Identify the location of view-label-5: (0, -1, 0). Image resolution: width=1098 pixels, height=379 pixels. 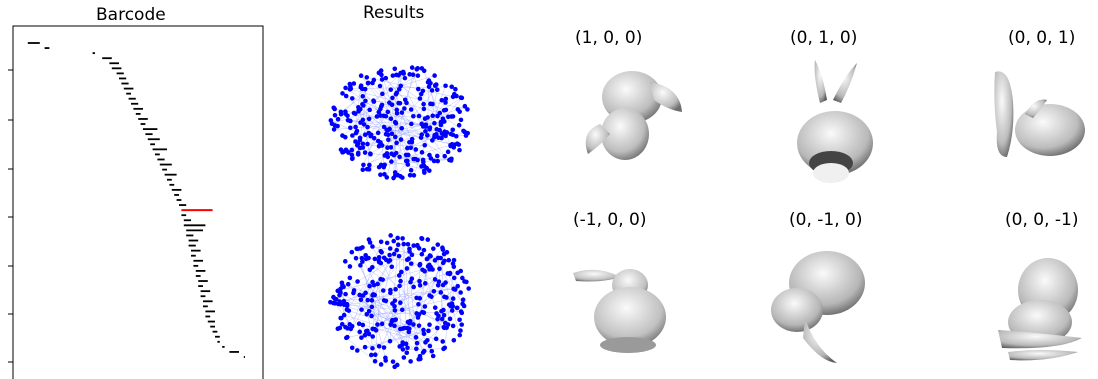
(826, 220).